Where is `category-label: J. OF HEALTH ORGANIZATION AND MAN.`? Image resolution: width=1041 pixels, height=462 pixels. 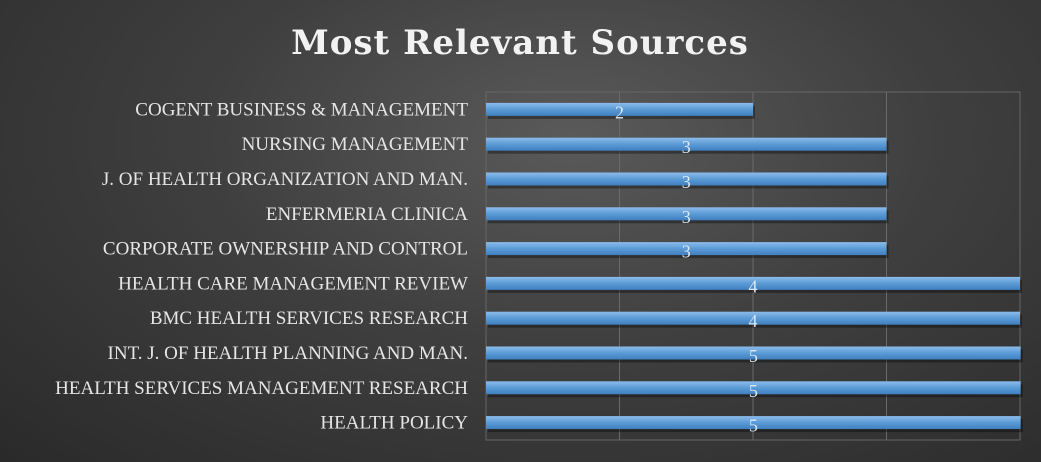
category-label: J. OF HEALTH ORGANIZATION AND MAN. is located at coordinates (285, 179).